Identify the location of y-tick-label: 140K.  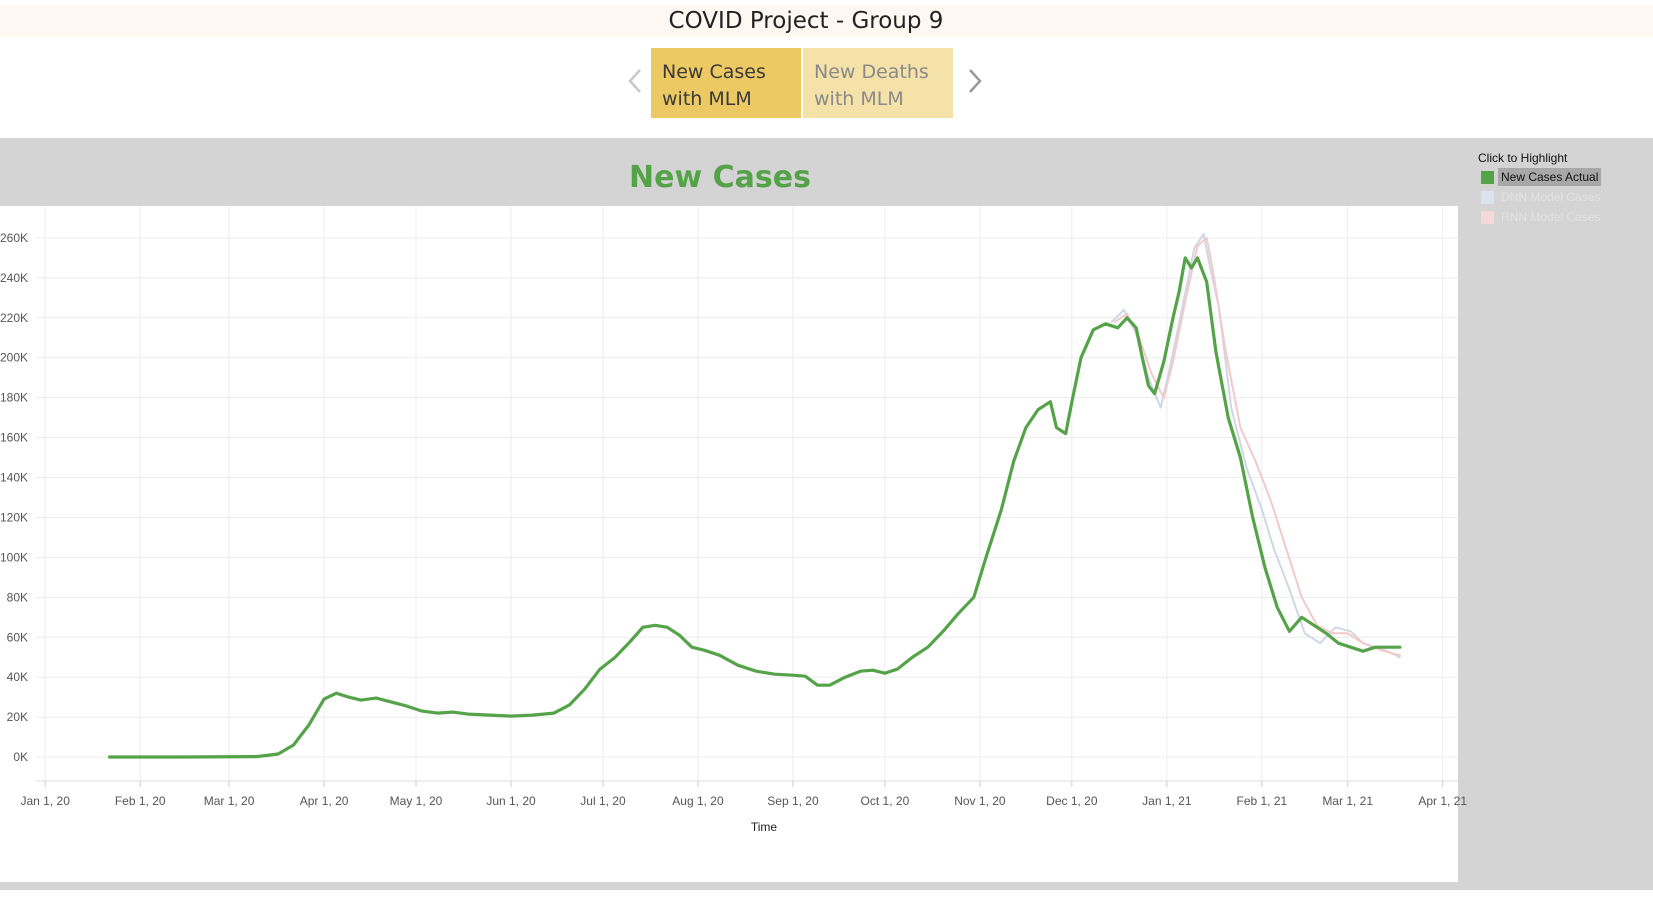
(14, 478).